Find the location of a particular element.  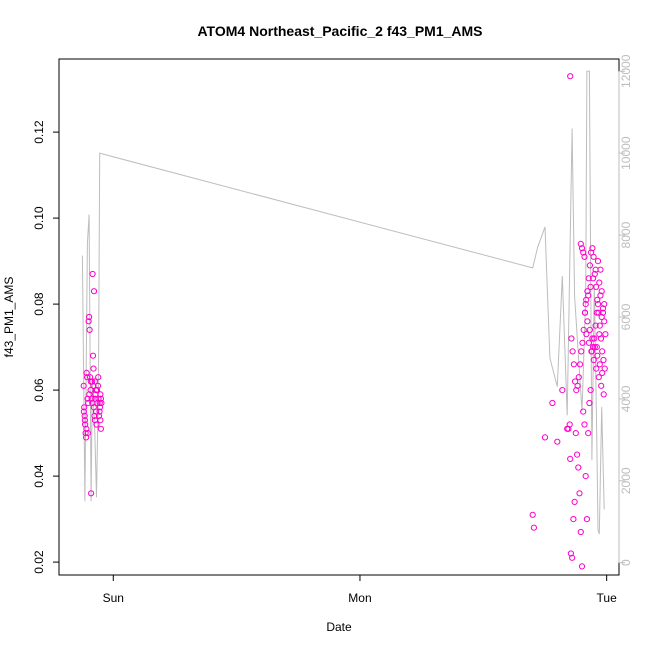

y-tick-label: 0.10 is located at coordinates (39, 218).